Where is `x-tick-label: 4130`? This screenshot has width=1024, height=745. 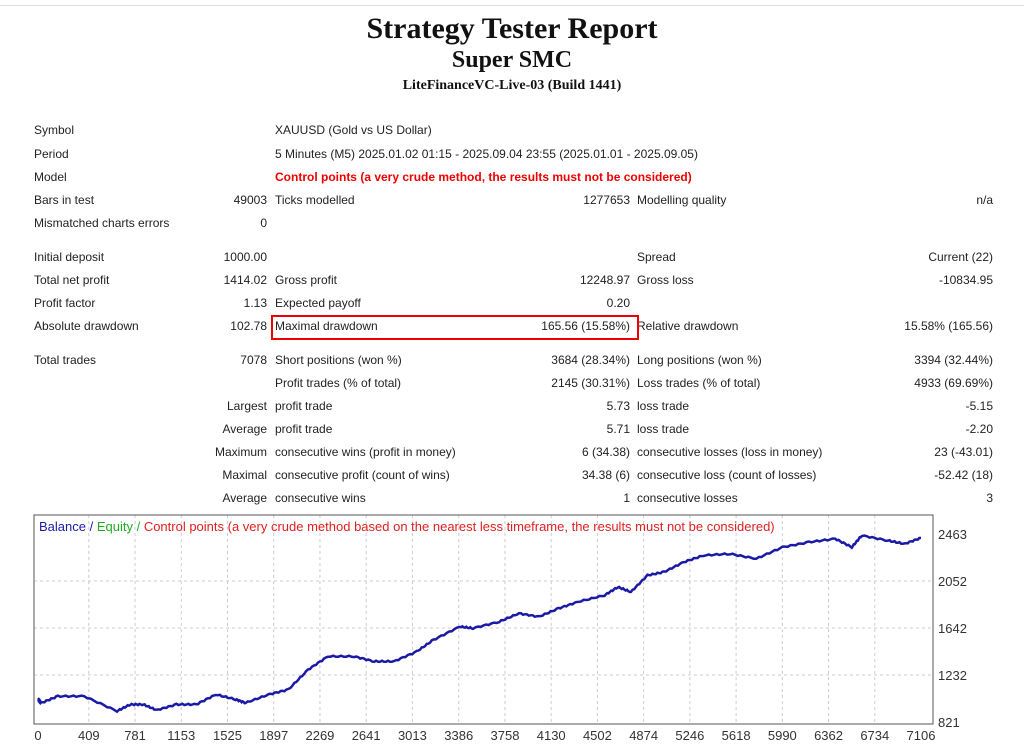 x-tick-label: 4130 is located at coordinates (551, 735).